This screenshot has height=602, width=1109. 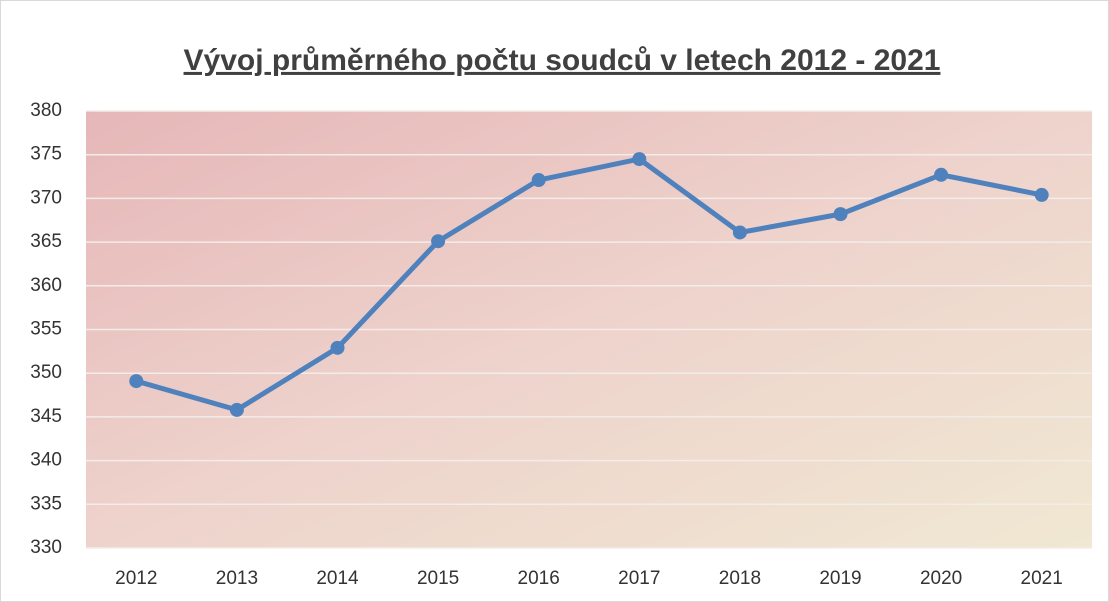 What do you see at coordinates (46, 503) in the screenshot?
I see `y-tick-label: 335` at bounding box center [46, 503].